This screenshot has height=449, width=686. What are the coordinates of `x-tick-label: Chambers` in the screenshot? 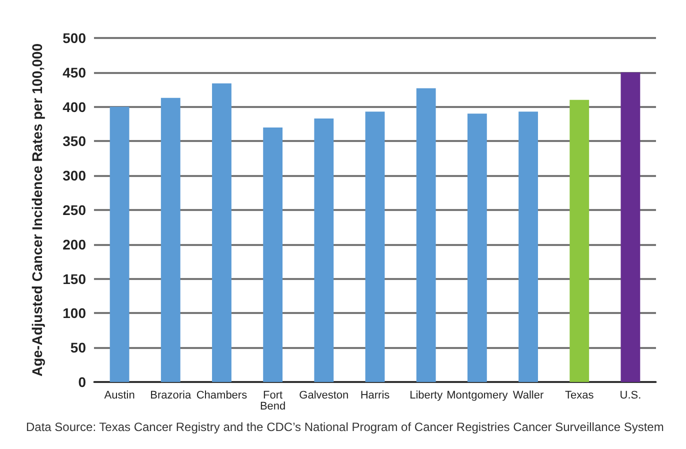 It's located at (222, 396).